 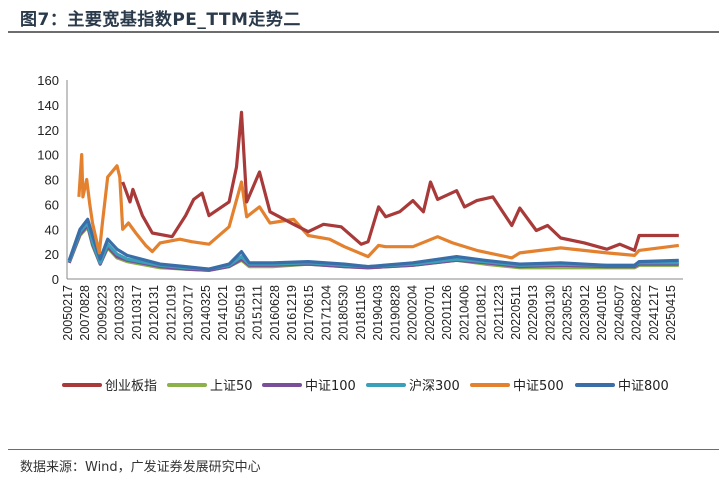 What do you see at coordinates (654, 313) in the screenshot?
I see `x-tick-label: 20241217` at bounding box center [654, 313].